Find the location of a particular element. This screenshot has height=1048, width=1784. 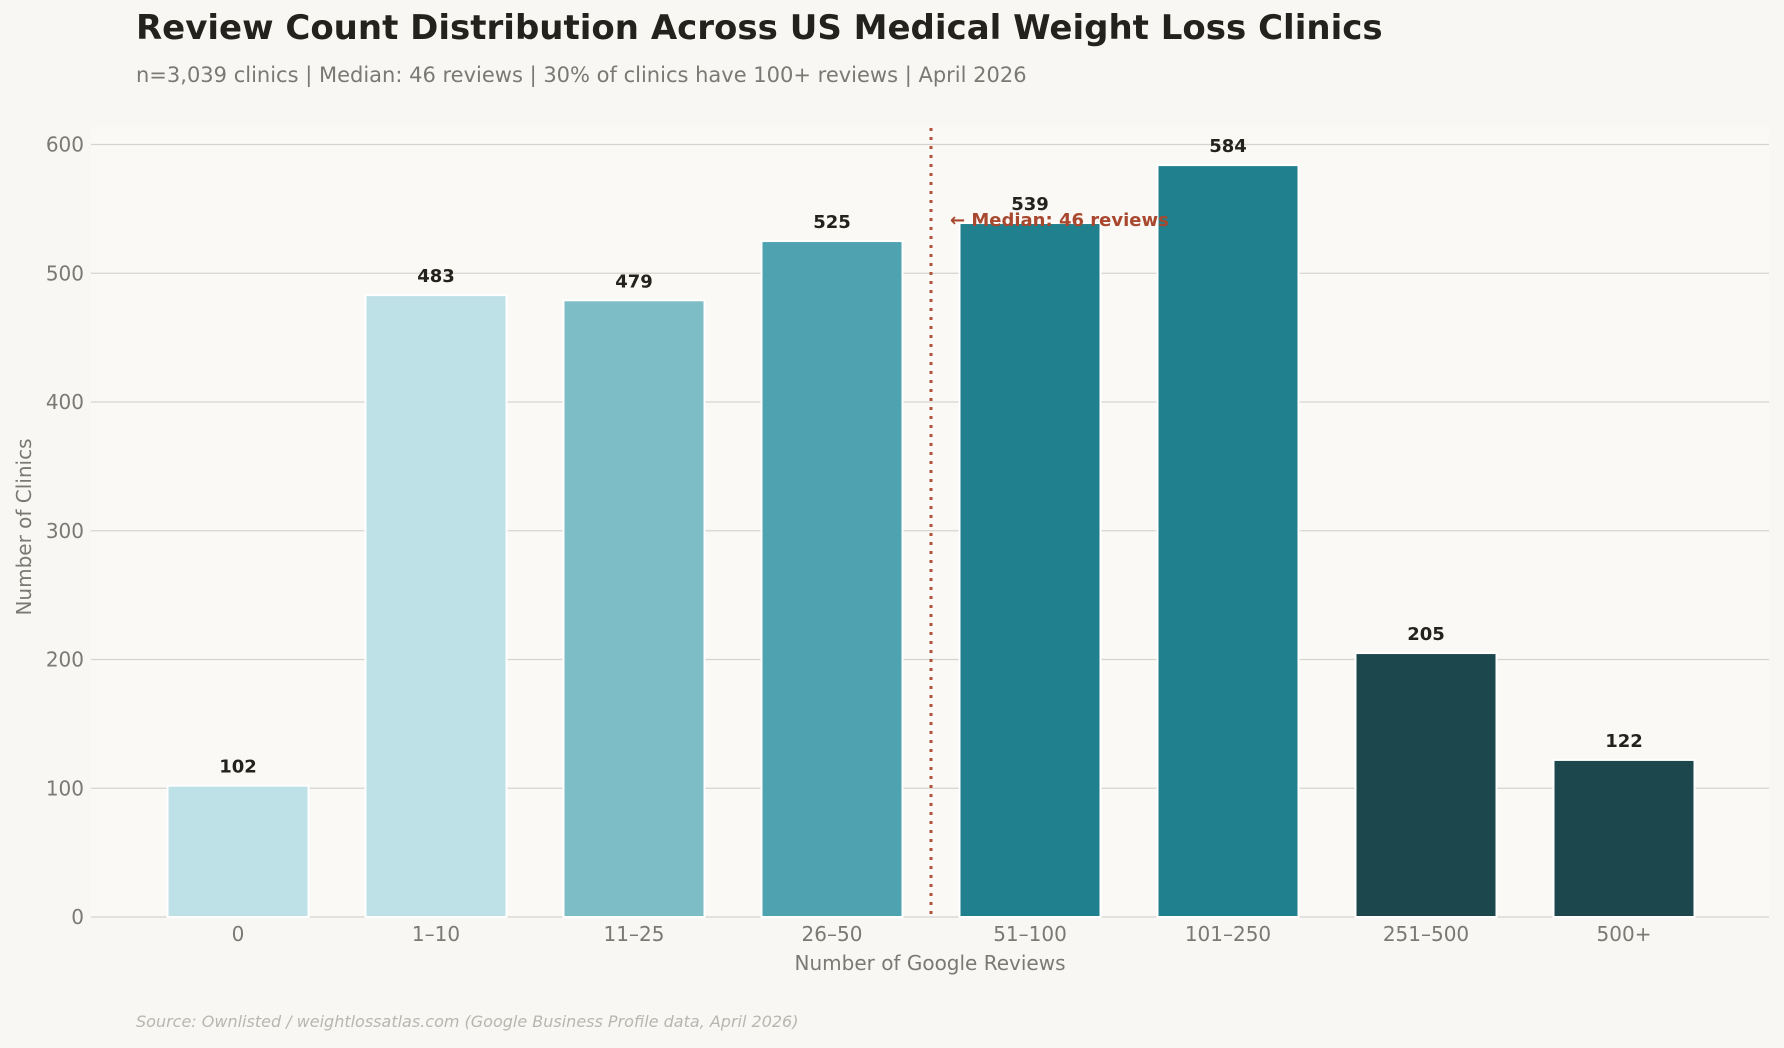

y-tick-label: 200 is located at coordinates (65, 660).